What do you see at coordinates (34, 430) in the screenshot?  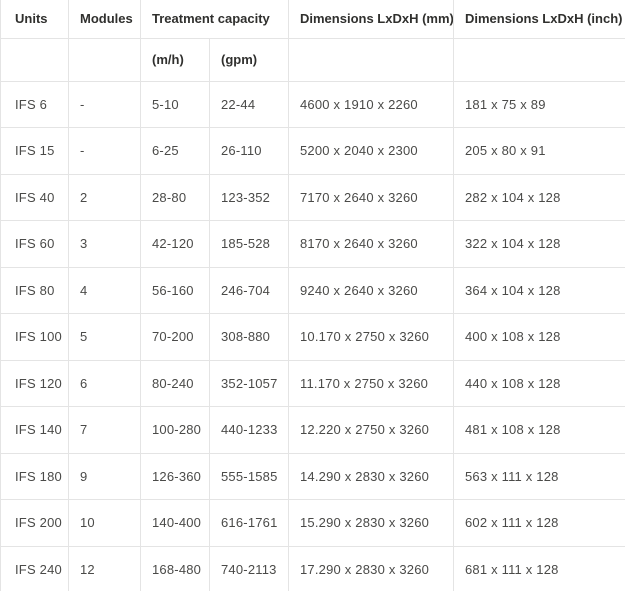 I see `cell-units: IFS 140` at bounding box center [34, 430].